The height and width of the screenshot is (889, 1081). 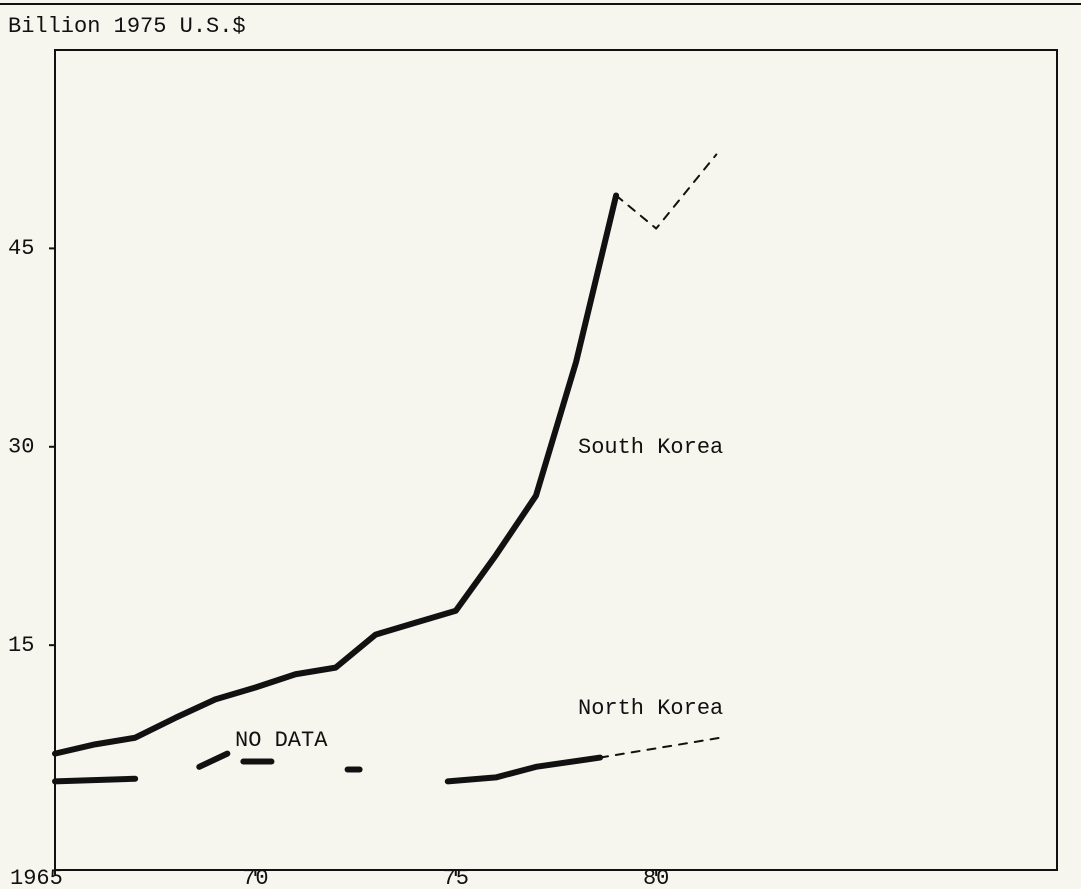 I want to click on y-tick-label: 45, so click(x=21, y=248).